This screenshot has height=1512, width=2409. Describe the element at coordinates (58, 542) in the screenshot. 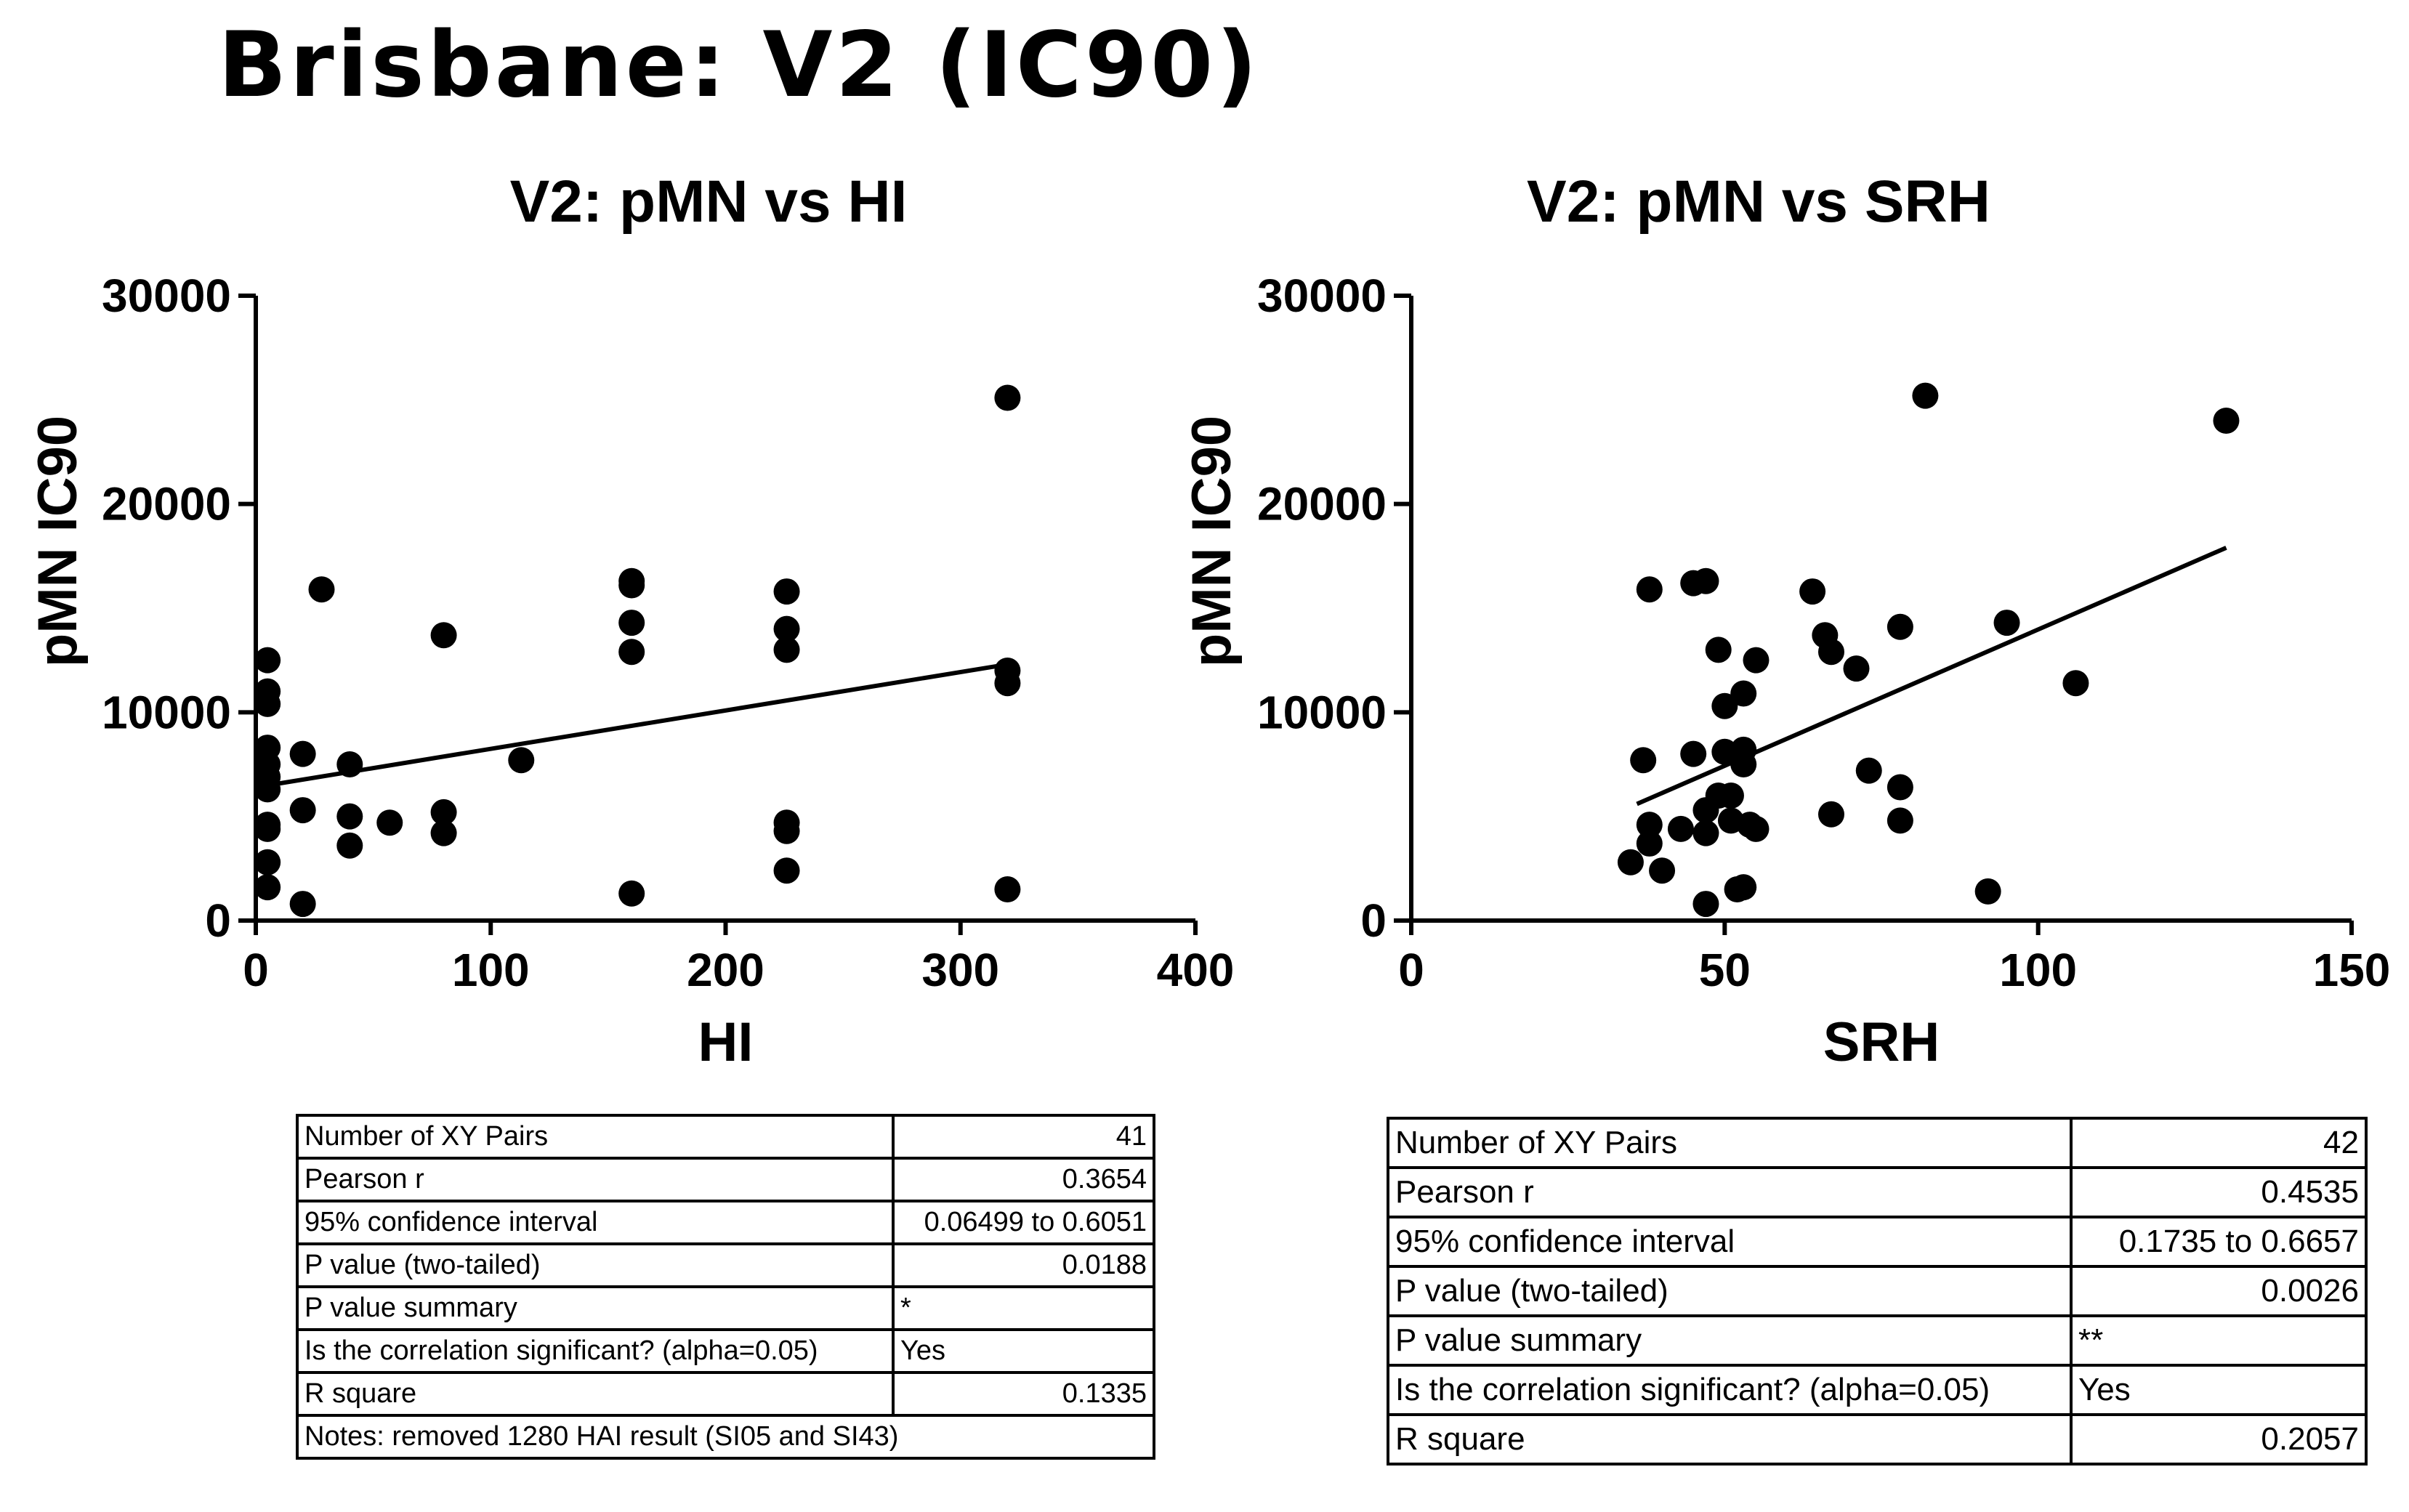

I see `chart1-y-axis-label: pMN IC90` at that location.